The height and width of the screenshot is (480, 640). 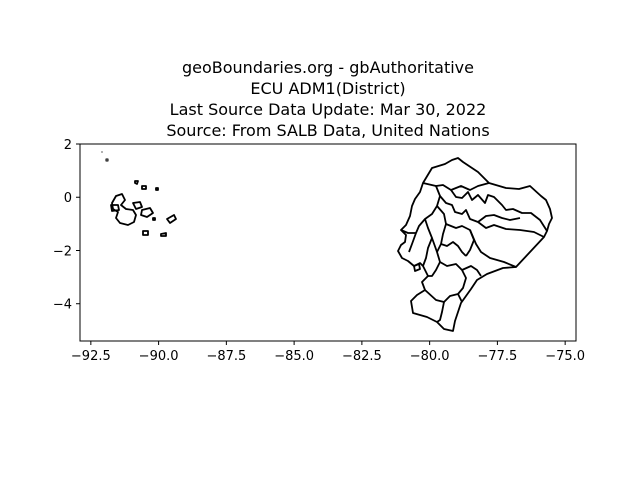 What do you see at coordinates (145, 233) in the screenshot?
I see `island-floreana` at bounding box center [145, 233].